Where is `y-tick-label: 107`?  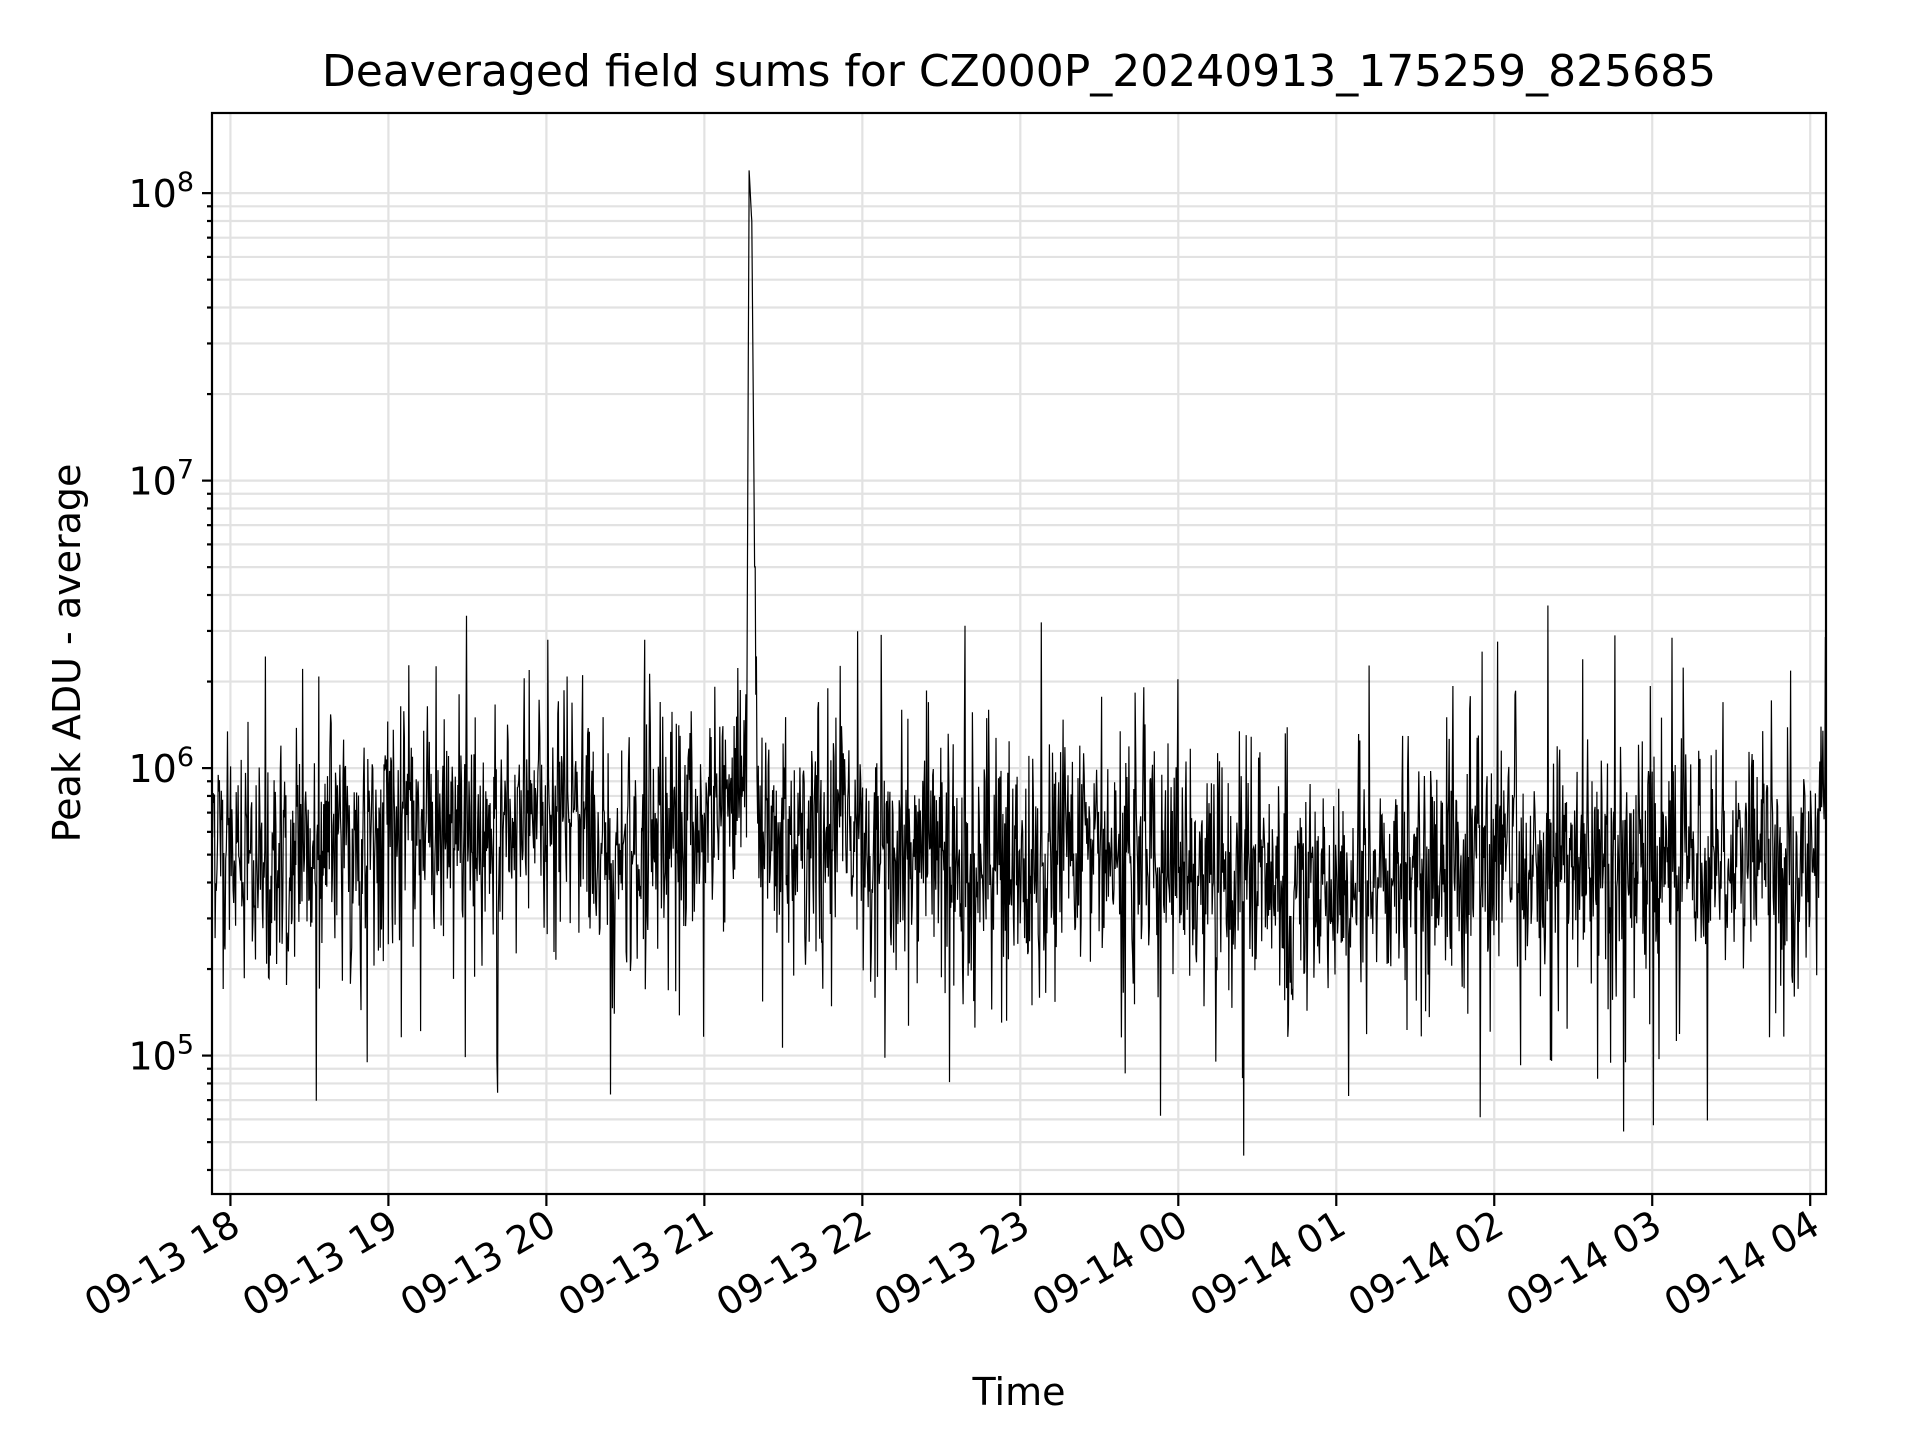 y-tick-label: 107 is located at coordinates (161, 479).